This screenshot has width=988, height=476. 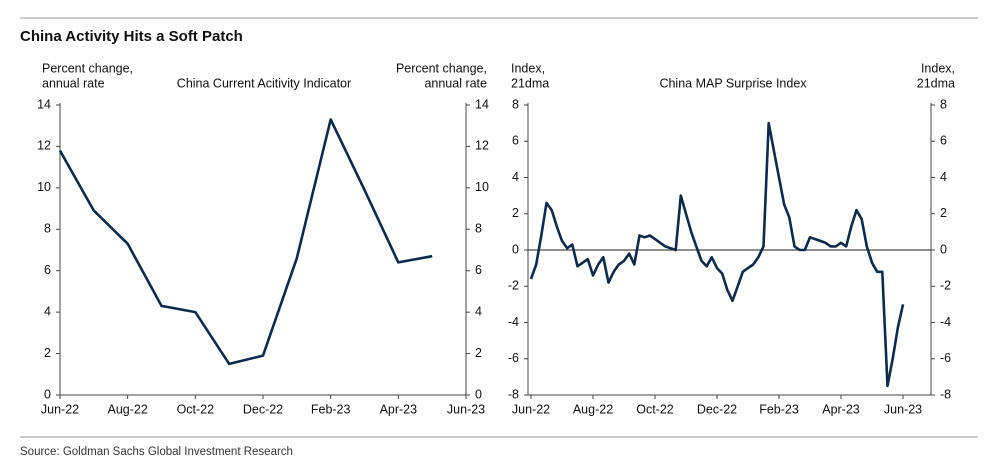 What do you see at coordinates (87, 68) in the screenshot?
I see `y-axis-label: Percent change,` at bounding box center [87, 68].